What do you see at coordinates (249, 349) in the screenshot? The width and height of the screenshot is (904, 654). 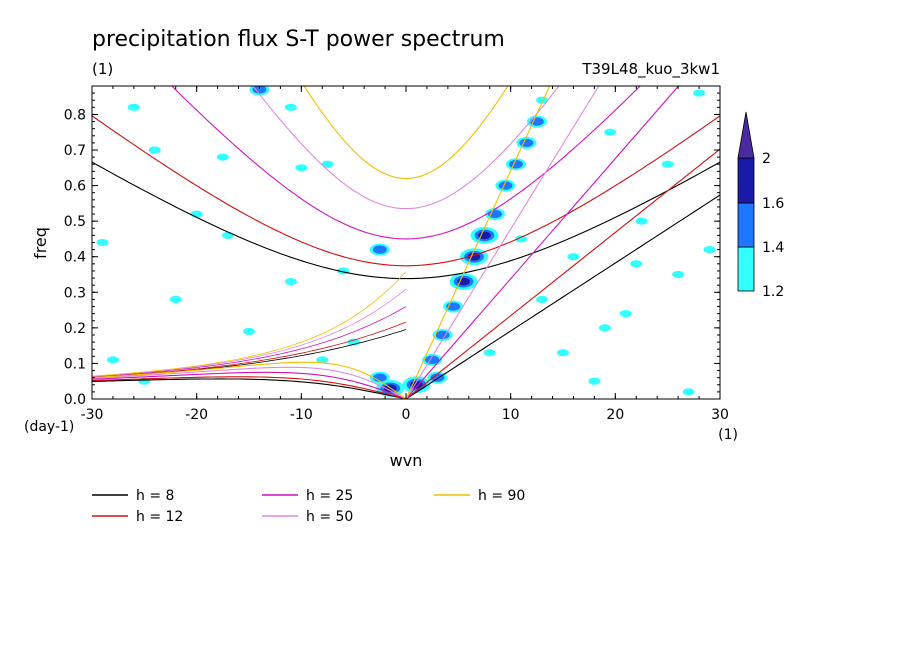 I see `curve-mrg-h12` at bounding box center [249, 349].